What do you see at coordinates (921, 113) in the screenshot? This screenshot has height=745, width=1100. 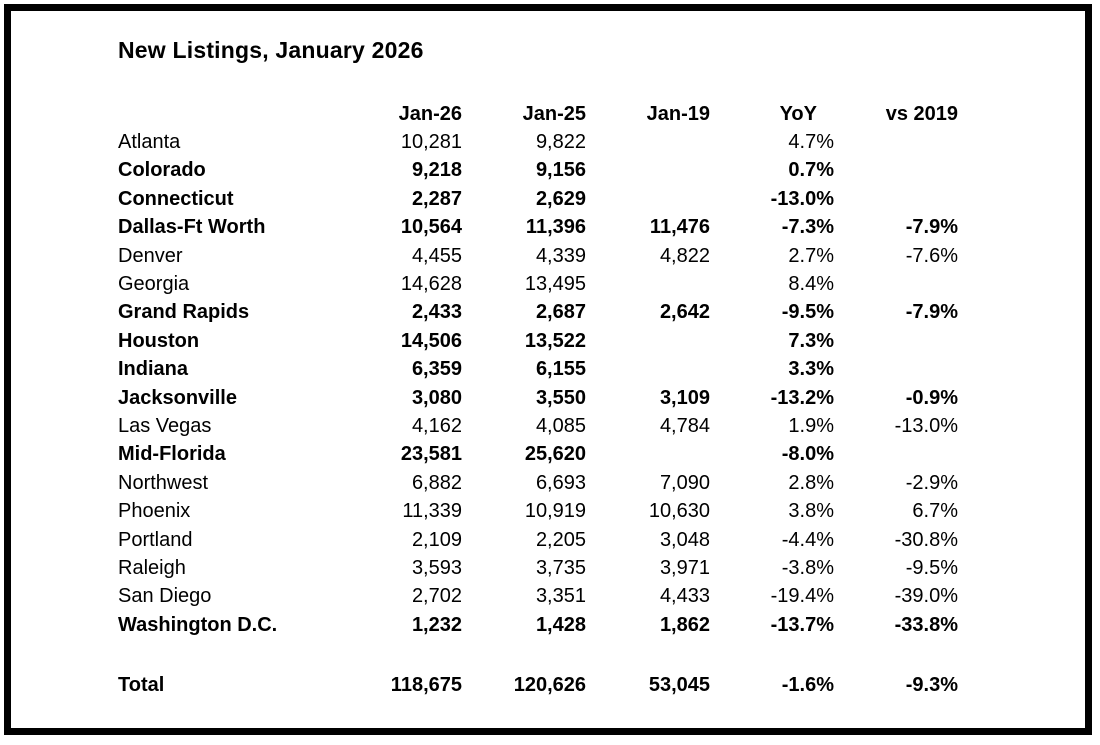 I see `column-header: vs 2019` at bounding box center [921, 113].